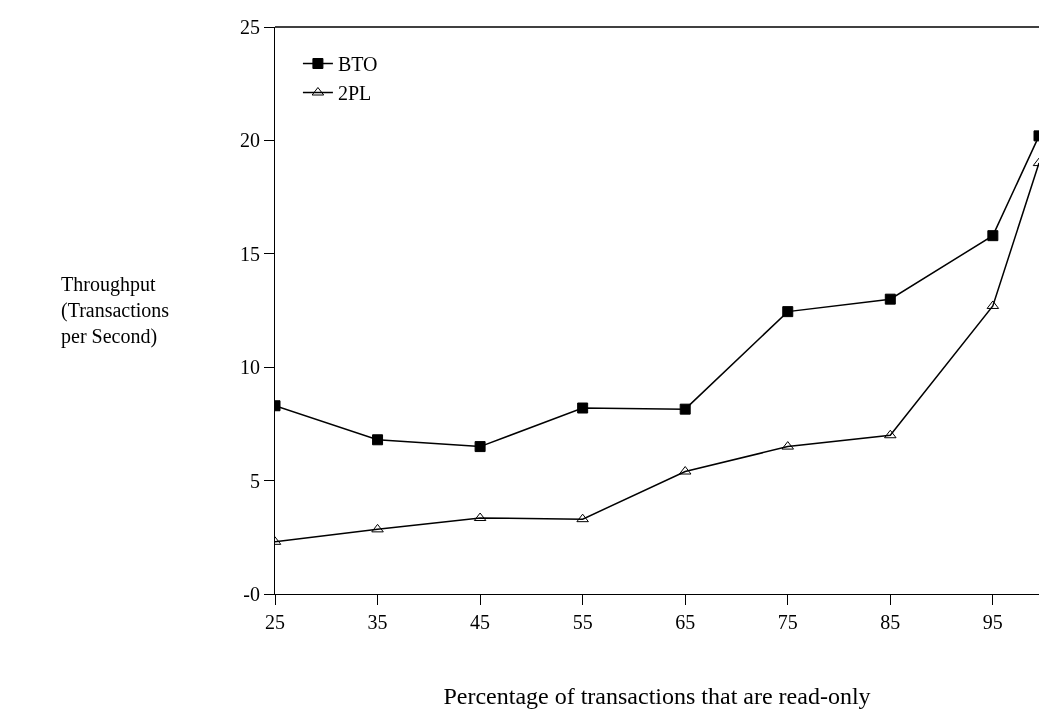 Image resolution: width=1041 pixels, height=728 pixels. I want to click on x-tick-label: 65, so click(685, 622).